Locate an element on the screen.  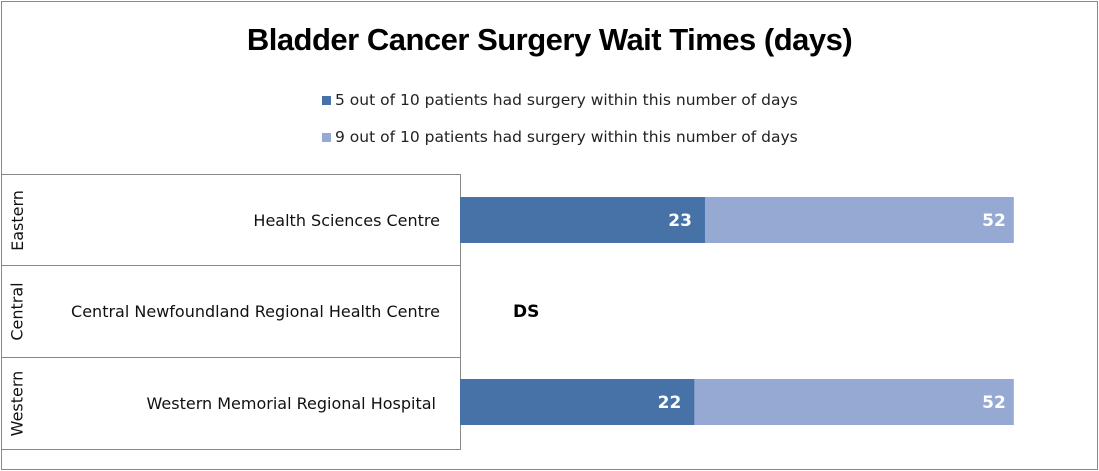
legend-swatch-median is located at coordinates (326, 100).